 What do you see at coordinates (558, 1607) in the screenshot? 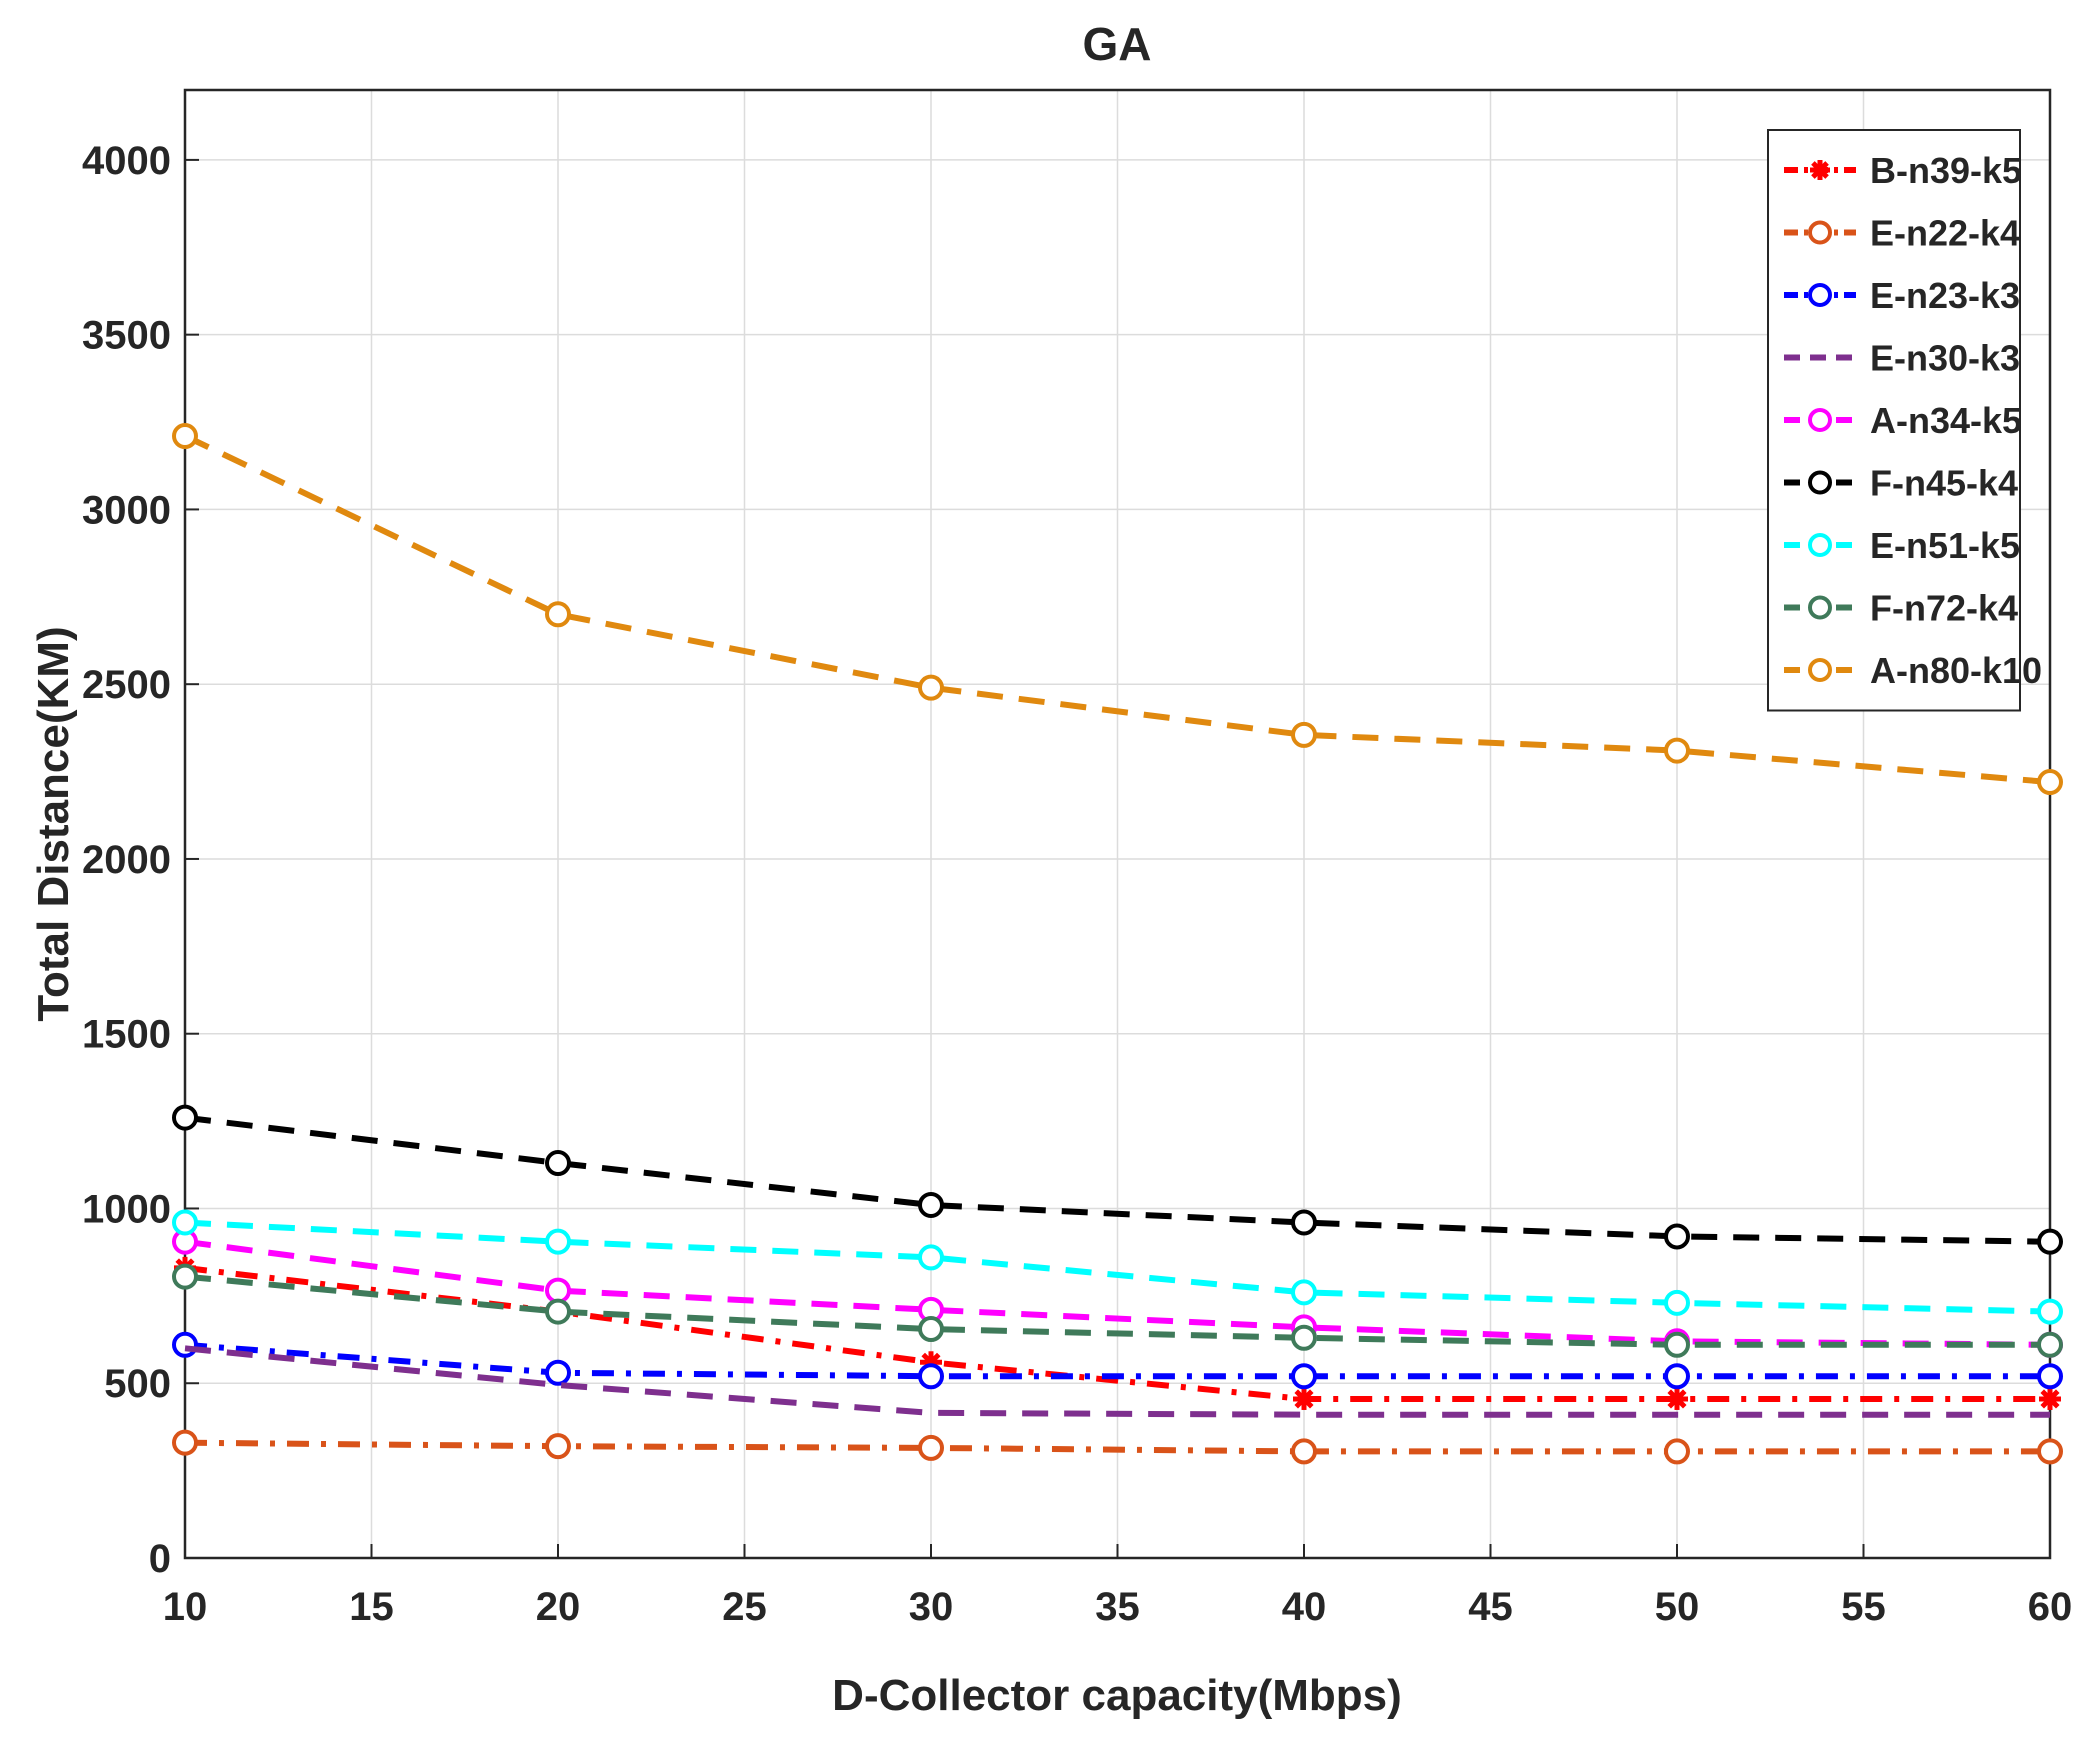
I see `x-tick-label: 20` at bounding box center [558, 1607].